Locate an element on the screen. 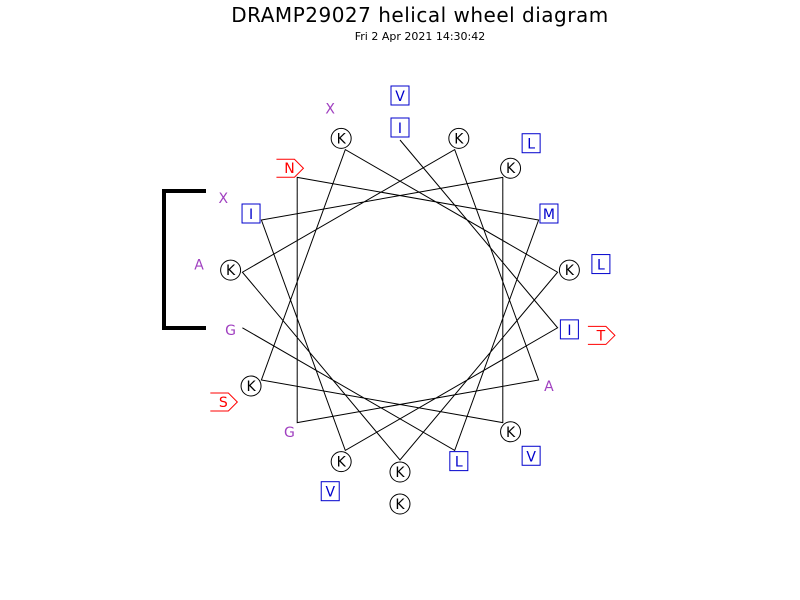 The height and width of the screenshot is (600, 800). residue-7: K is located at coordinates (251, 386).